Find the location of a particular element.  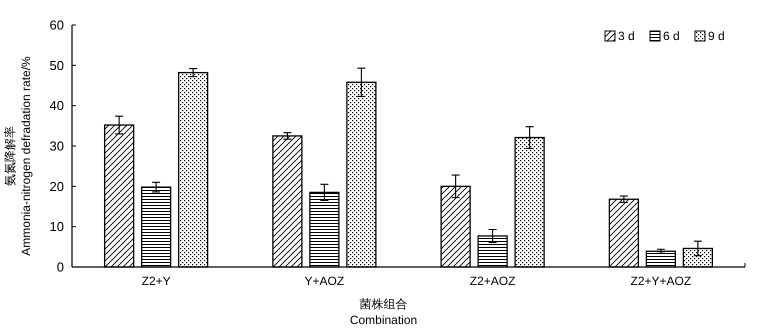

legend-label: 9 d is located at coordinates (716, 36).